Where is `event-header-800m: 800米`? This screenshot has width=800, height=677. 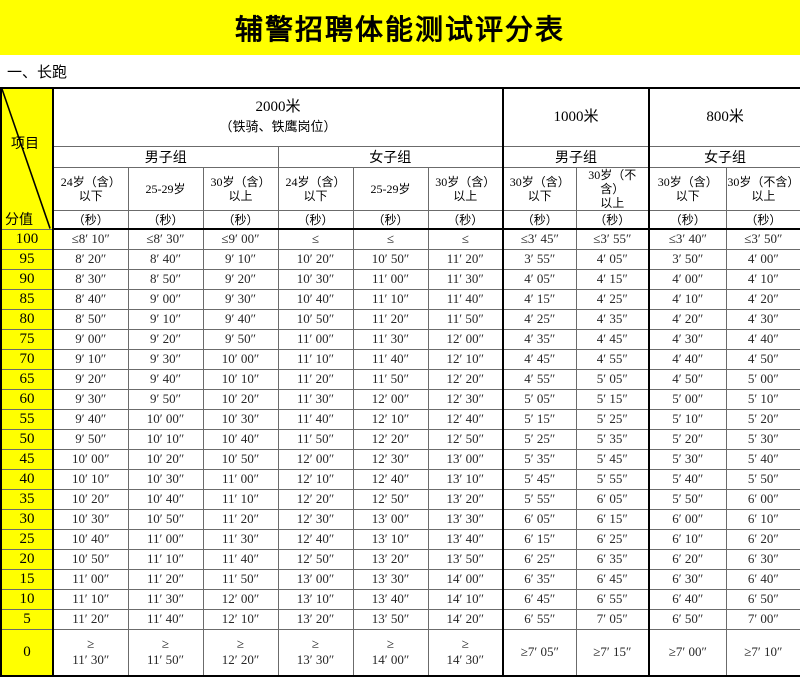
event-header-800m: 800米 is located at coordinates (724, 117).